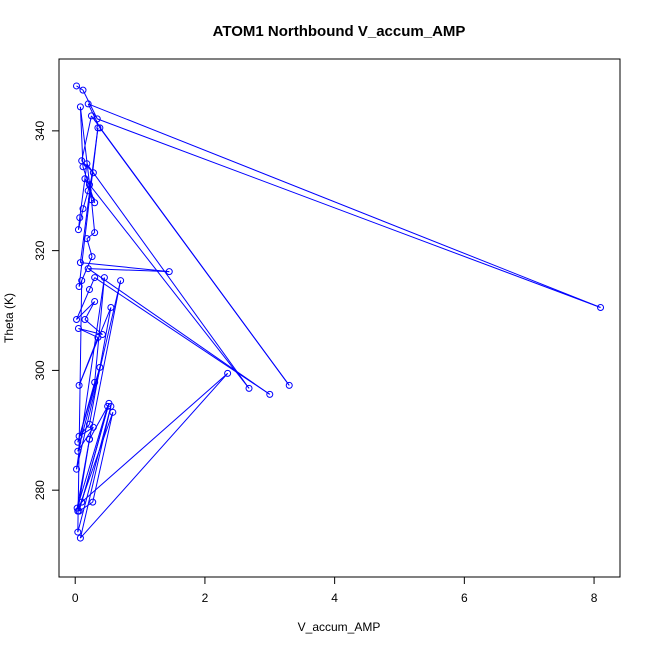 The width and height of the screenshot is (650, 655). What do you see at coordinates (9, 318) in the screenshot?
I see `y-axis-label: Theta (K)` at bounding box center [9, 318].